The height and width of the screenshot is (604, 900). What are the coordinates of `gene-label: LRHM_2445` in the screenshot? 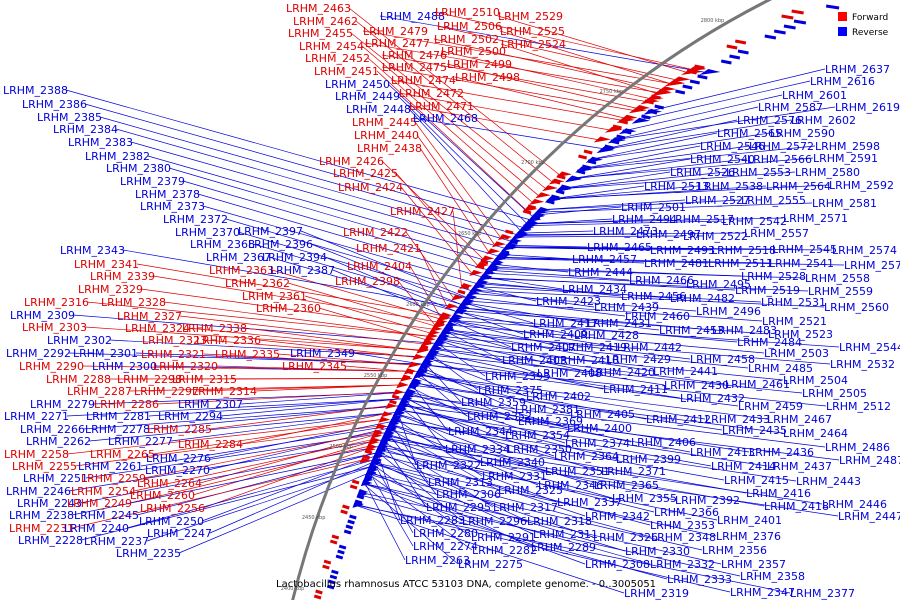 It's located at (384, 122).